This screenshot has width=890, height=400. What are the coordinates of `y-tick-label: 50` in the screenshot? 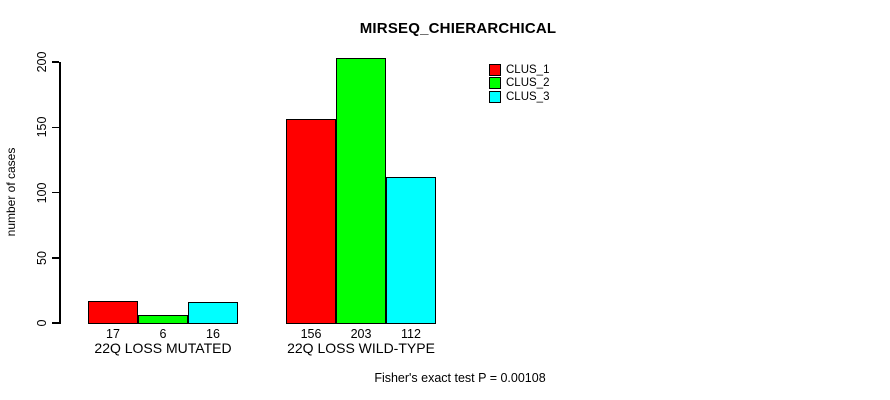 It's located at (42, 257).